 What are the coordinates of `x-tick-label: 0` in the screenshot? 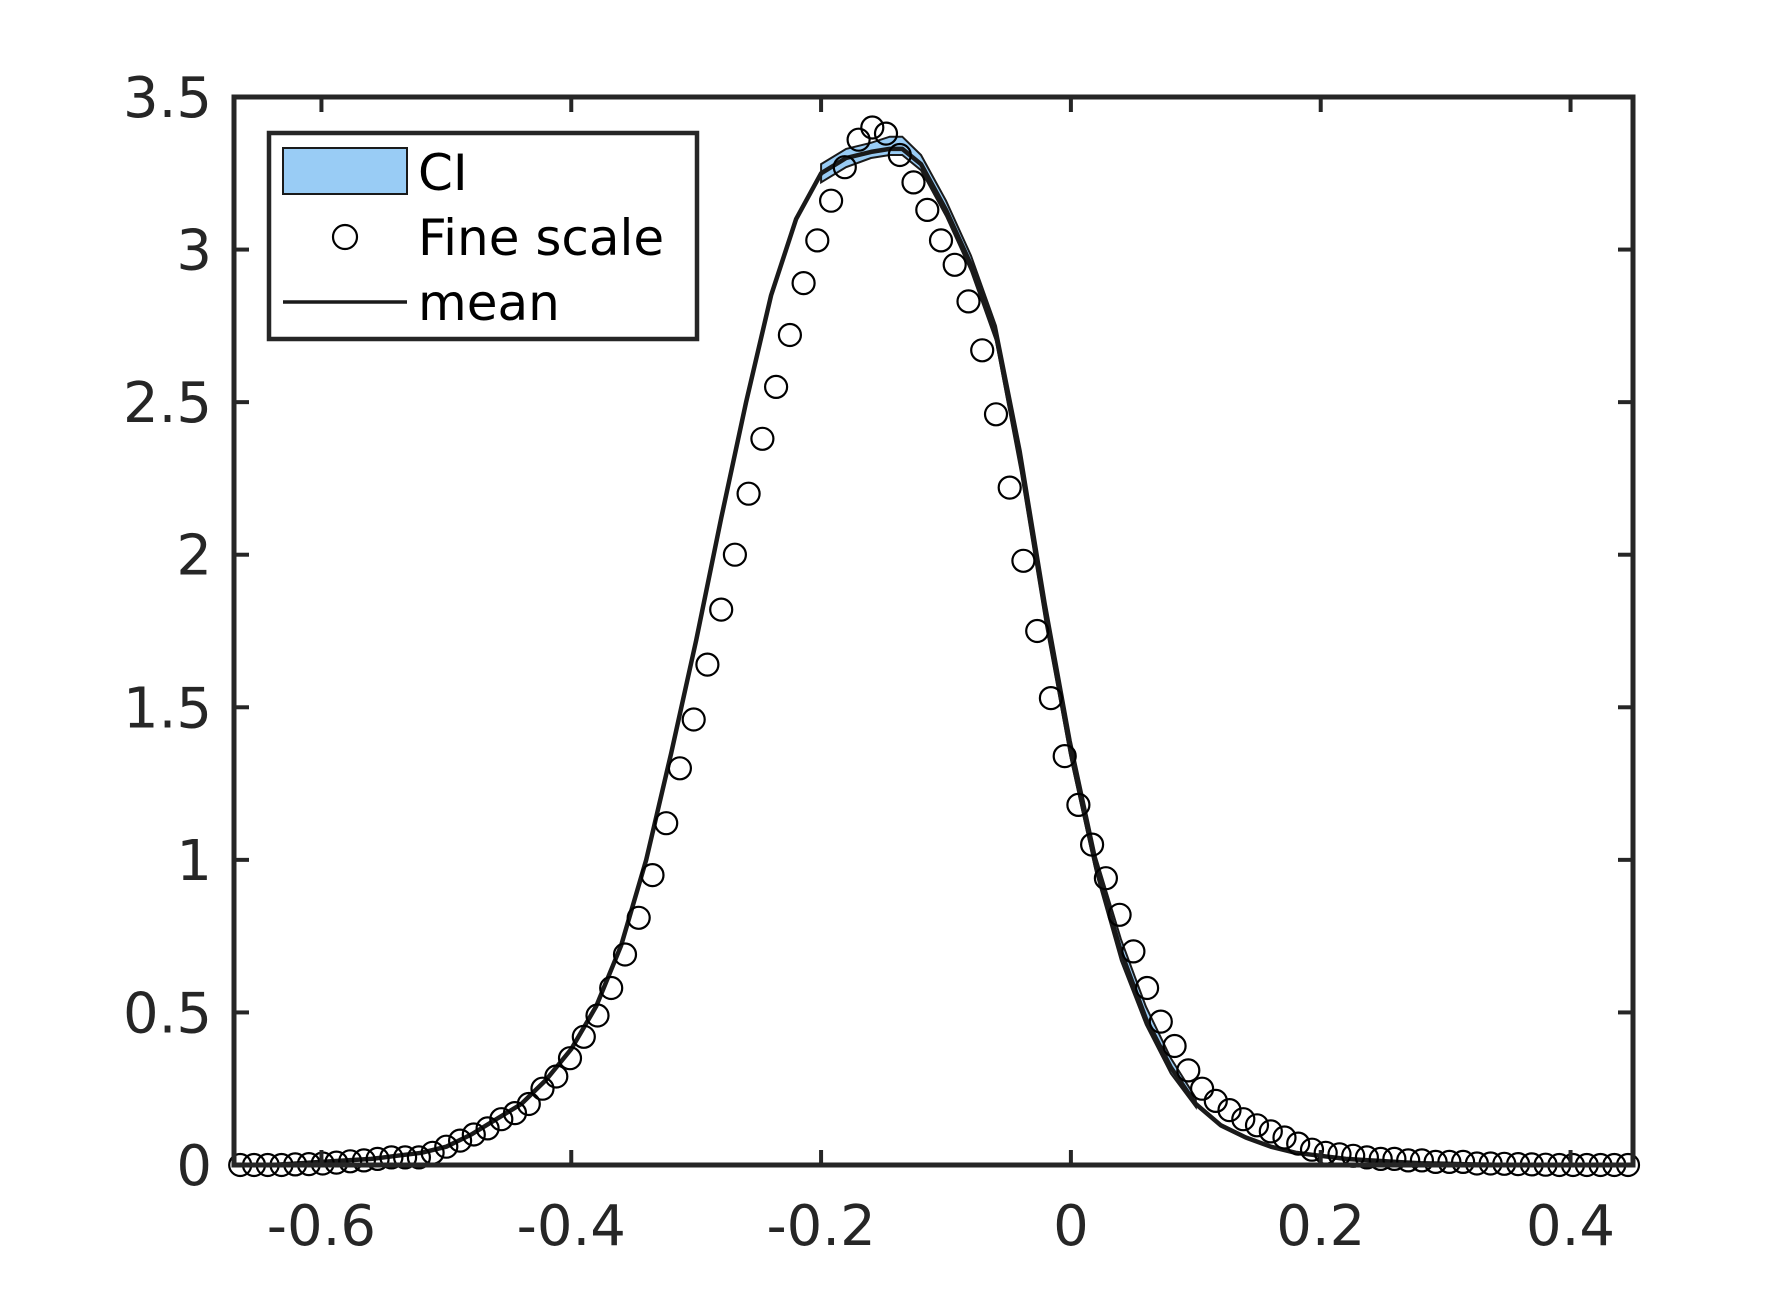 It's located at (1071, 1226).